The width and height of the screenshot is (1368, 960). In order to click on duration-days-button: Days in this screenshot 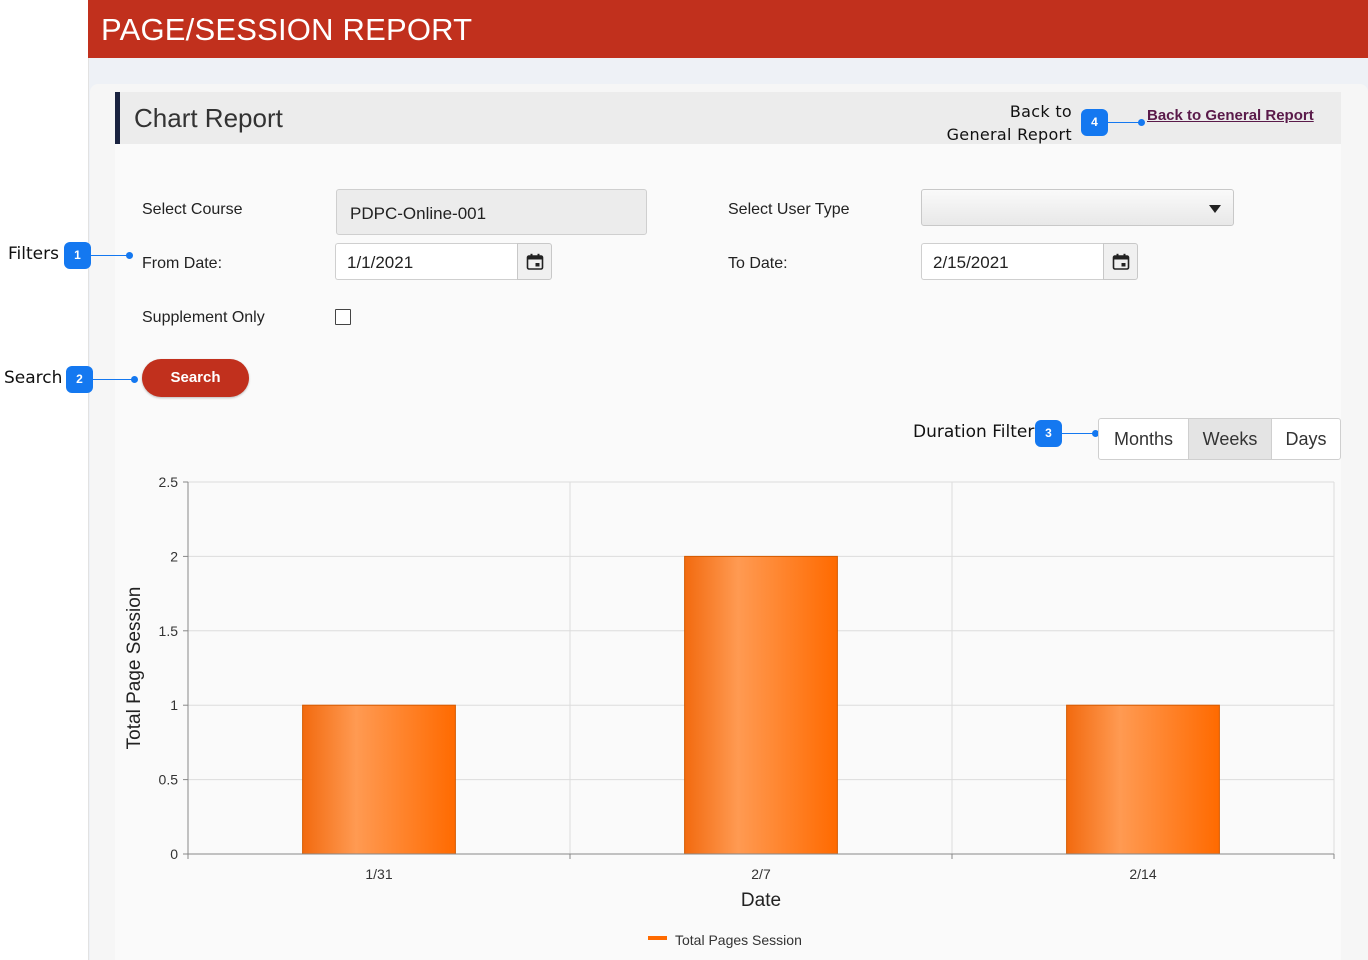, I will do `click(1306, 439)`.